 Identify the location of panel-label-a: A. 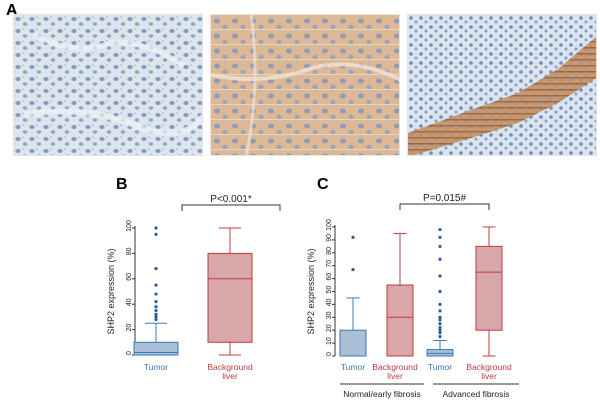
(12, 10).